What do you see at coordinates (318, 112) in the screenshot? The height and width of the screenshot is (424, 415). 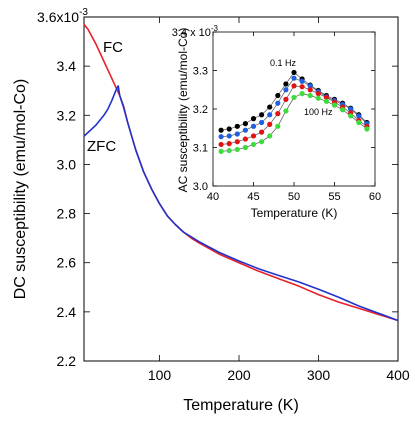 I see `inset-annotation-high-freq: 100 Hz` at bounding box center [318, 112].